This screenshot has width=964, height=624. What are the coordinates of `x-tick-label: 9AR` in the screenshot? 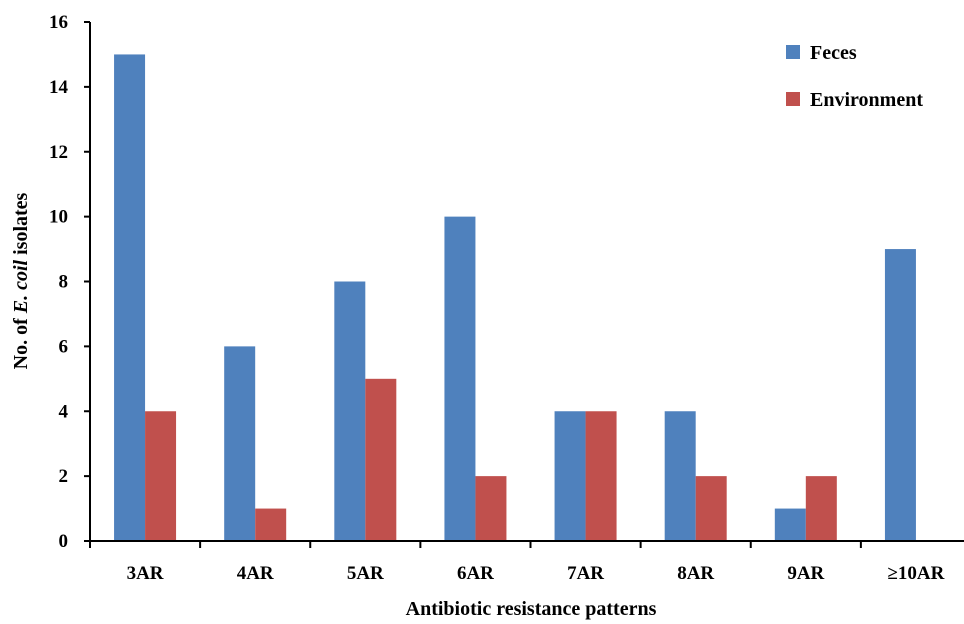 It's located at (805, 573).